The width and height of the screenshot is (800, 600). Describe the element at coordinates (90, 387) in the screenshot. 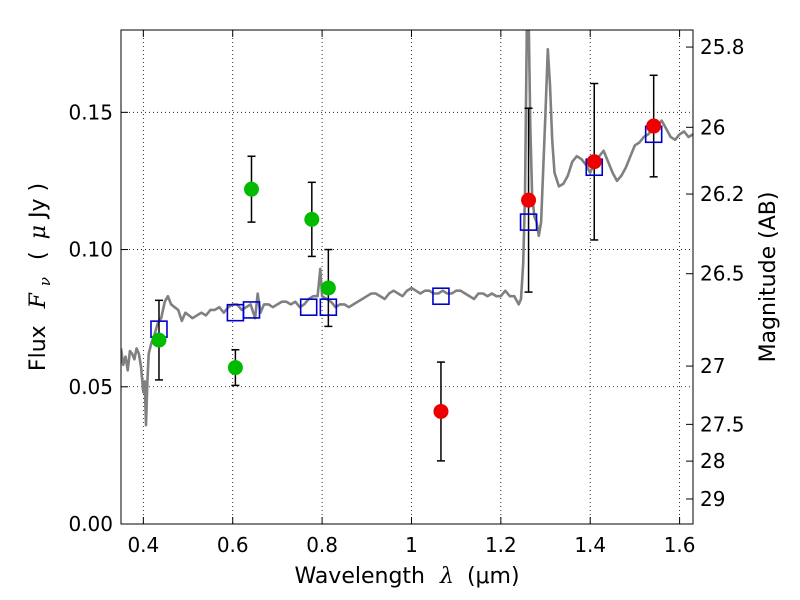

I see `y-tick-label: 0.05` at that location.